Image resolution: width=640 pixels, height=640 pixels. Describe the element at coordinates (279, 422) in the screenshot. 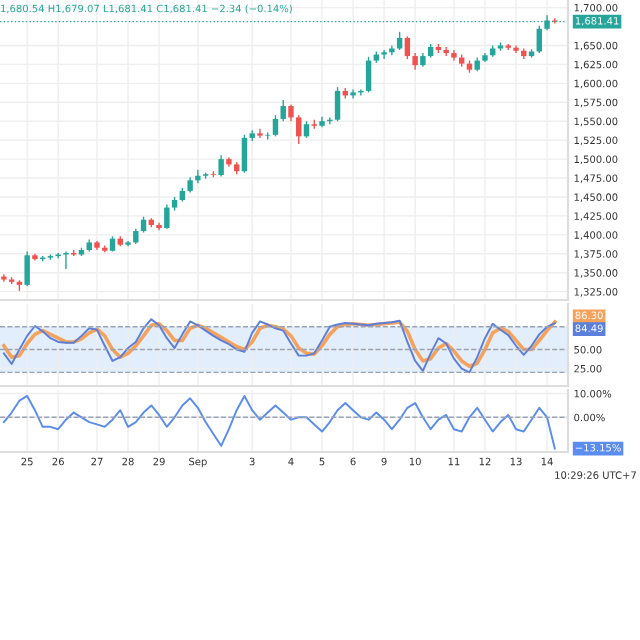

I see `line-series` at that location.